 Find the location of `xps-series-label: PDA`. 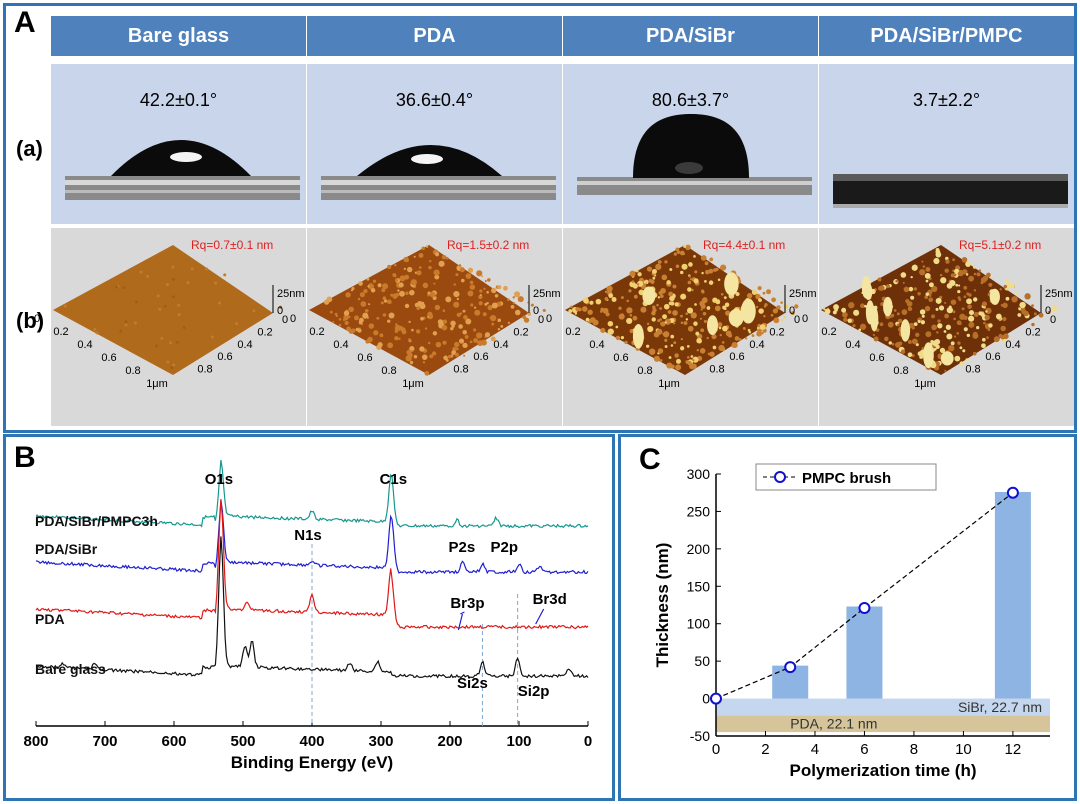

xps-series-label: PDA is located at coordinates (50, 619).